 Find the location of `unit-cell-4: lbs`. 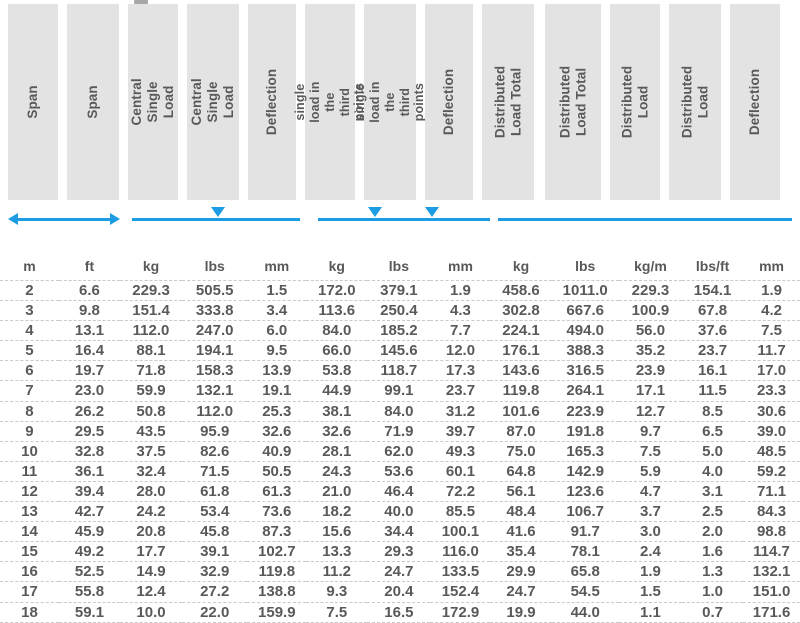

unit-cell-4: lbs is located at coordinates (214, 266).